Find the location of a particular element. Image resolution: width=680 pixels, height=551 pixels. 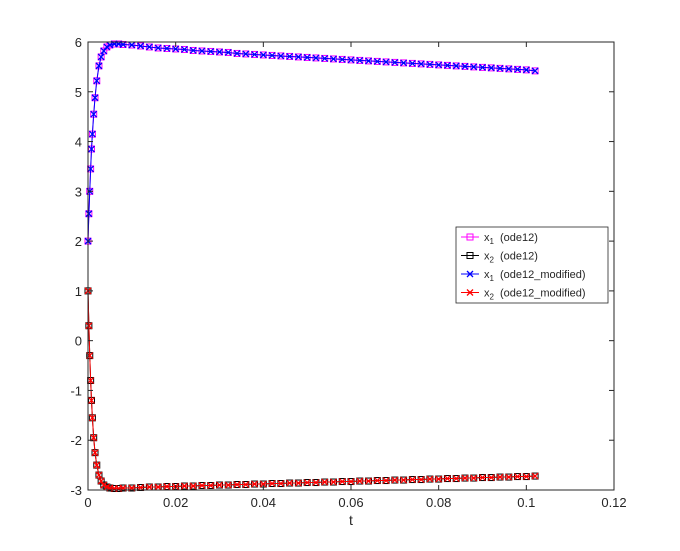

legend-label: x1 (ode12) is located at coordinates (511, 239).